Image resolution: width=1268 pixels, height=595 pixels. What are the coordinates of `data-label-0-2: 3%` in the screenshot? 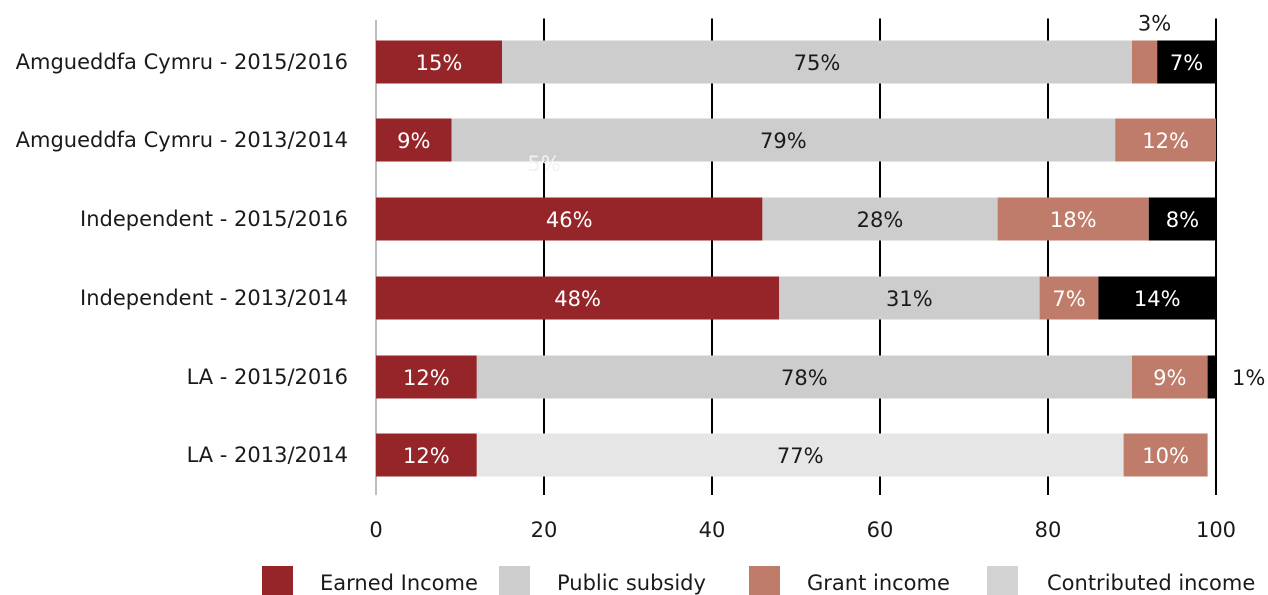 It's located at (1154, 24).